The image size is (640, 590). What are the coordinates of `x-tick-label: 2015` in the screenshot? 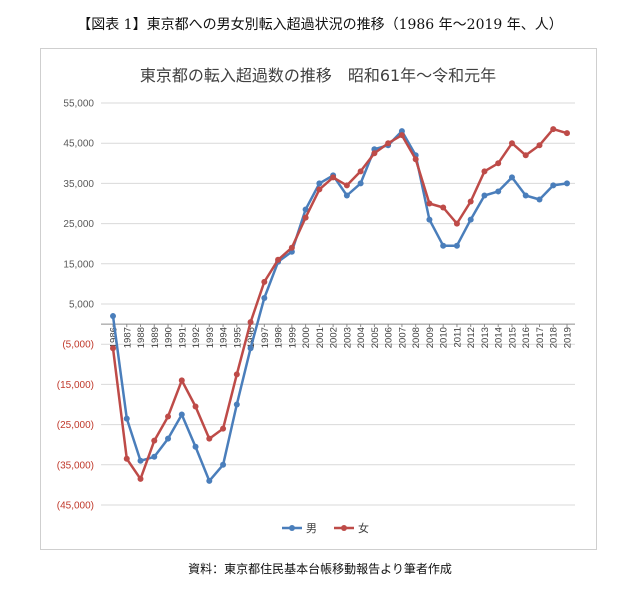 It's located at (512, 337).